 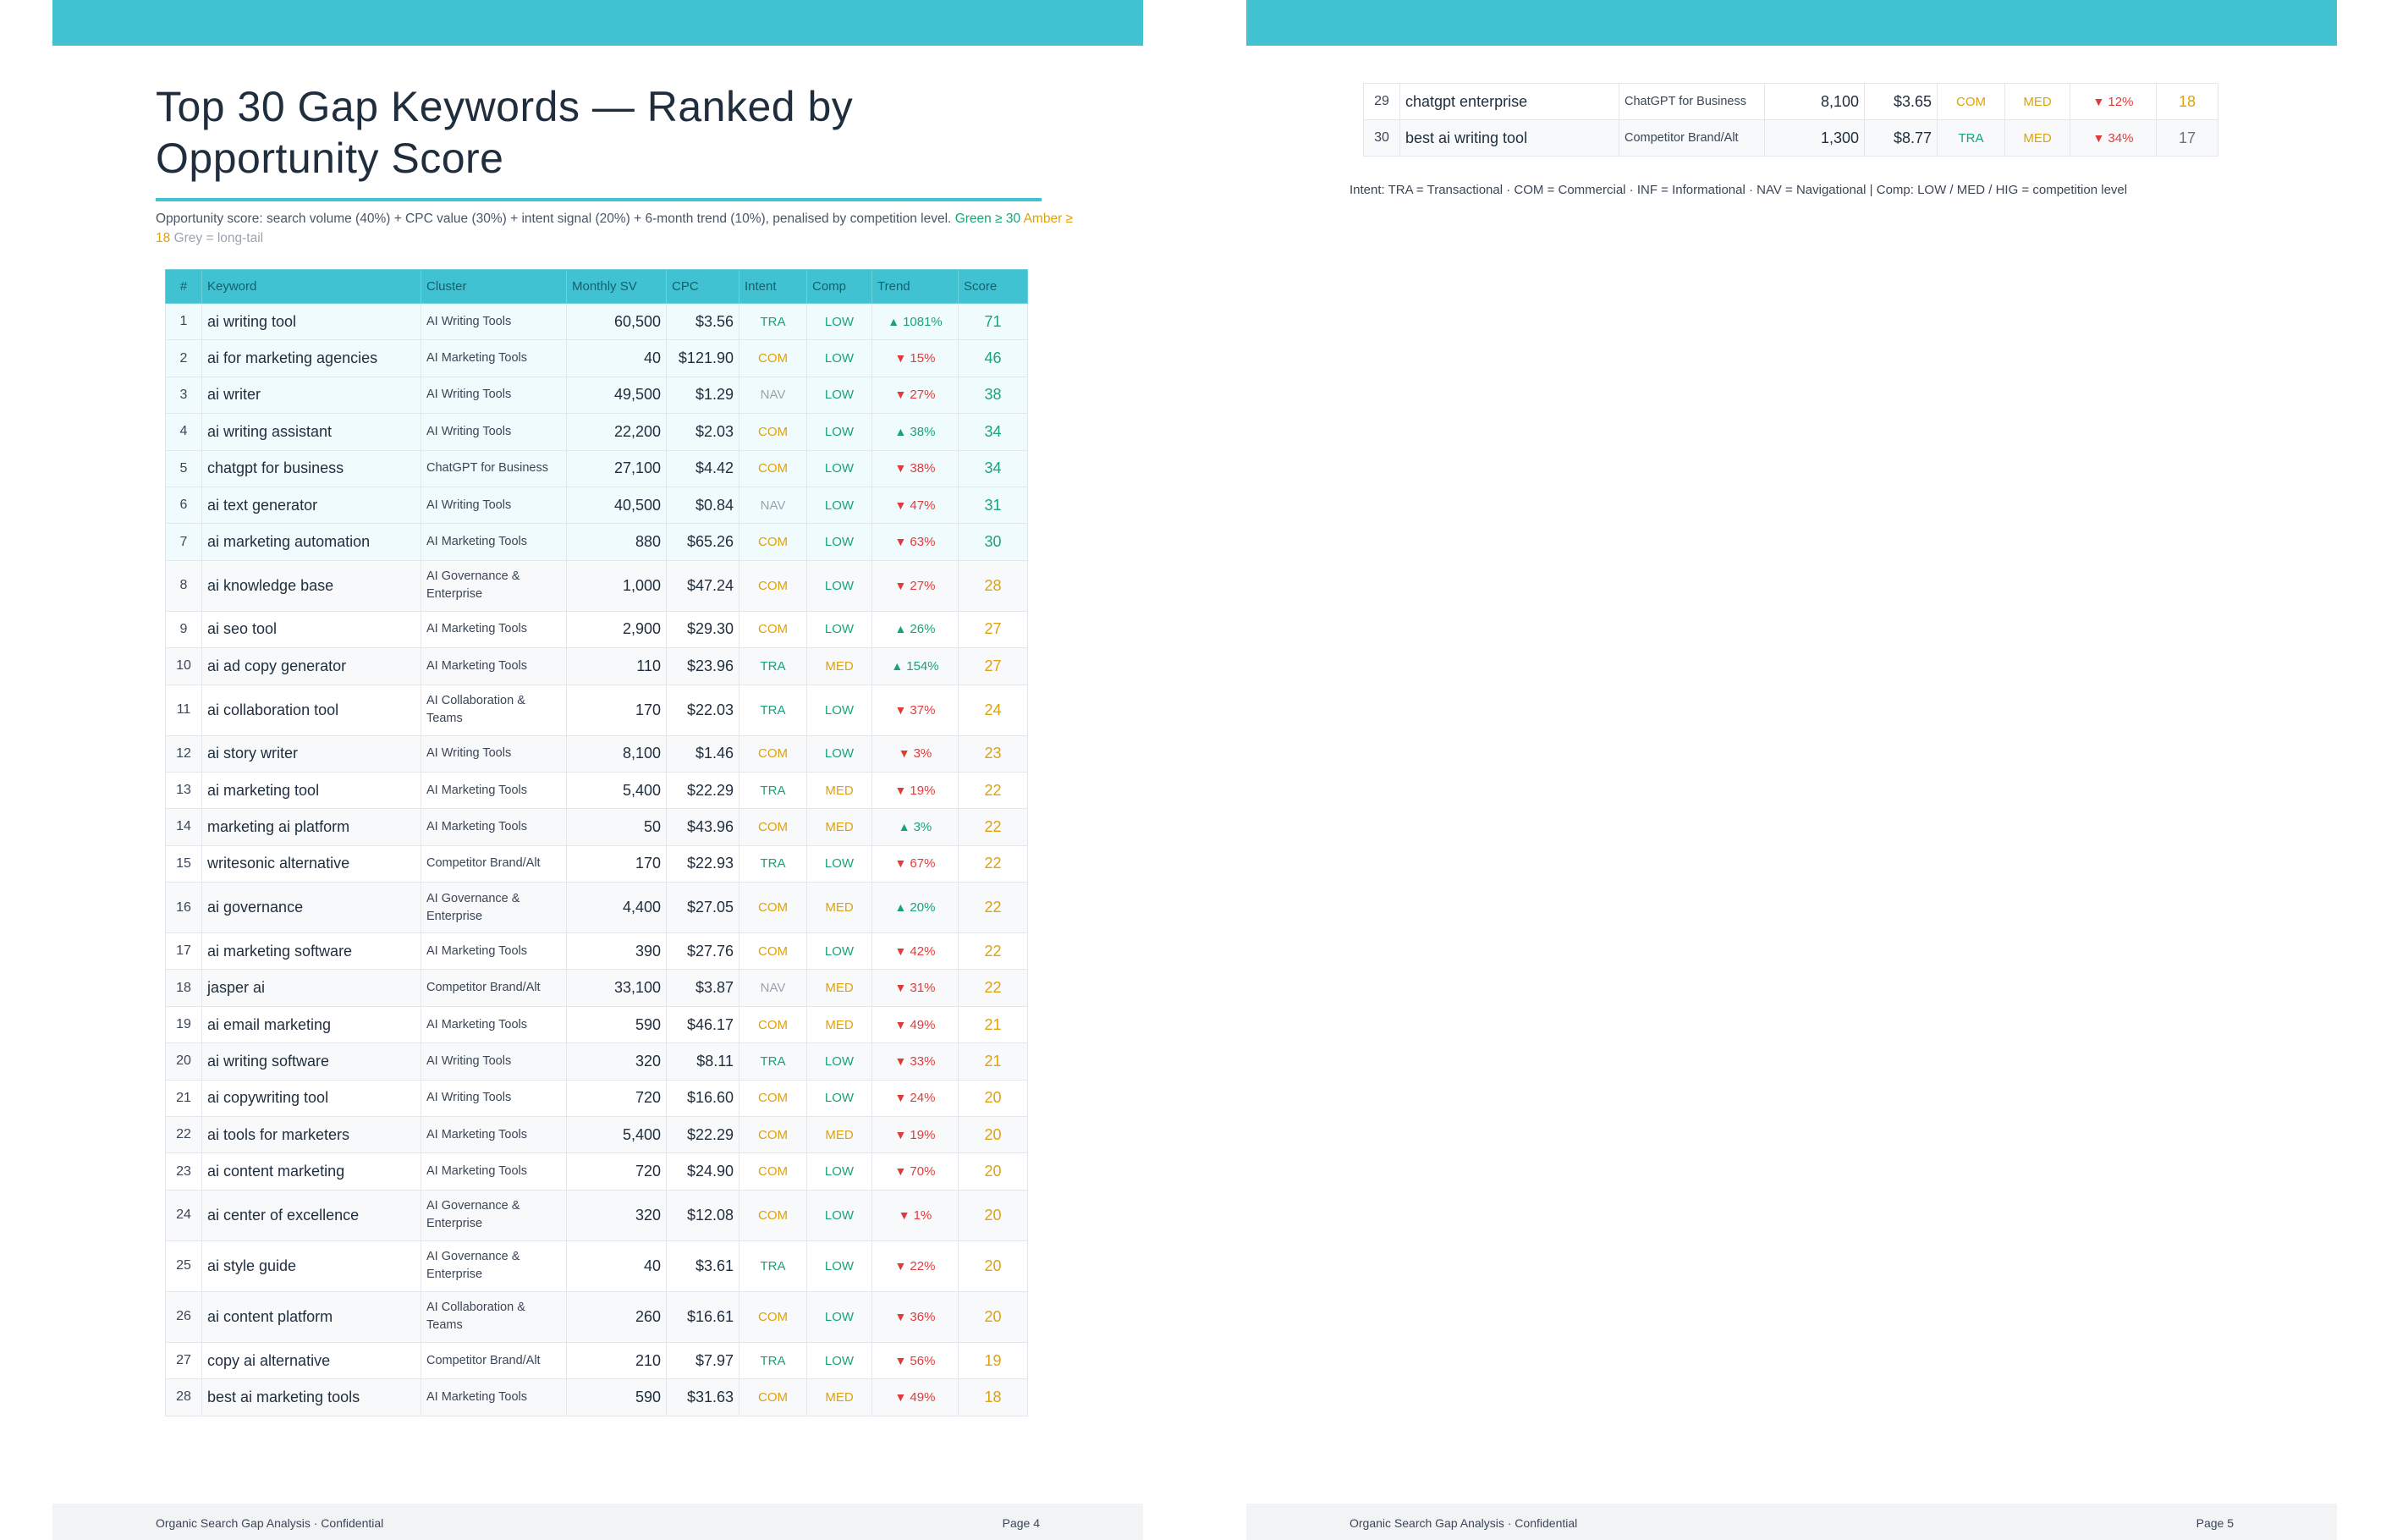 I want to click on col-cpc: CPC, so click(x=703, y=286).